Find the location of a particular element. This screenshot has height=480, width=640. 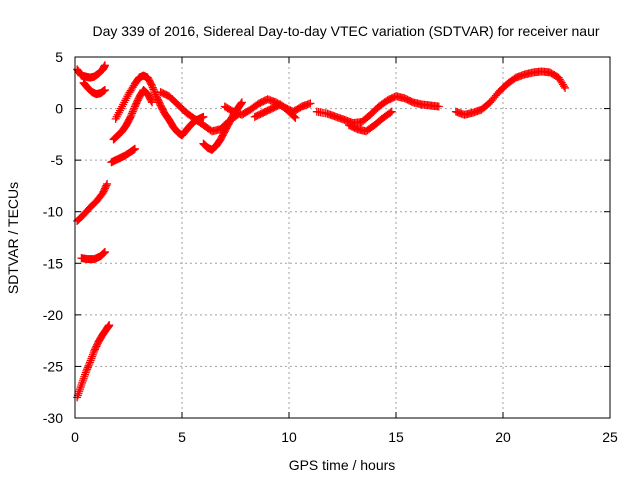

series-arc-b is located at coordinates (94, 88).